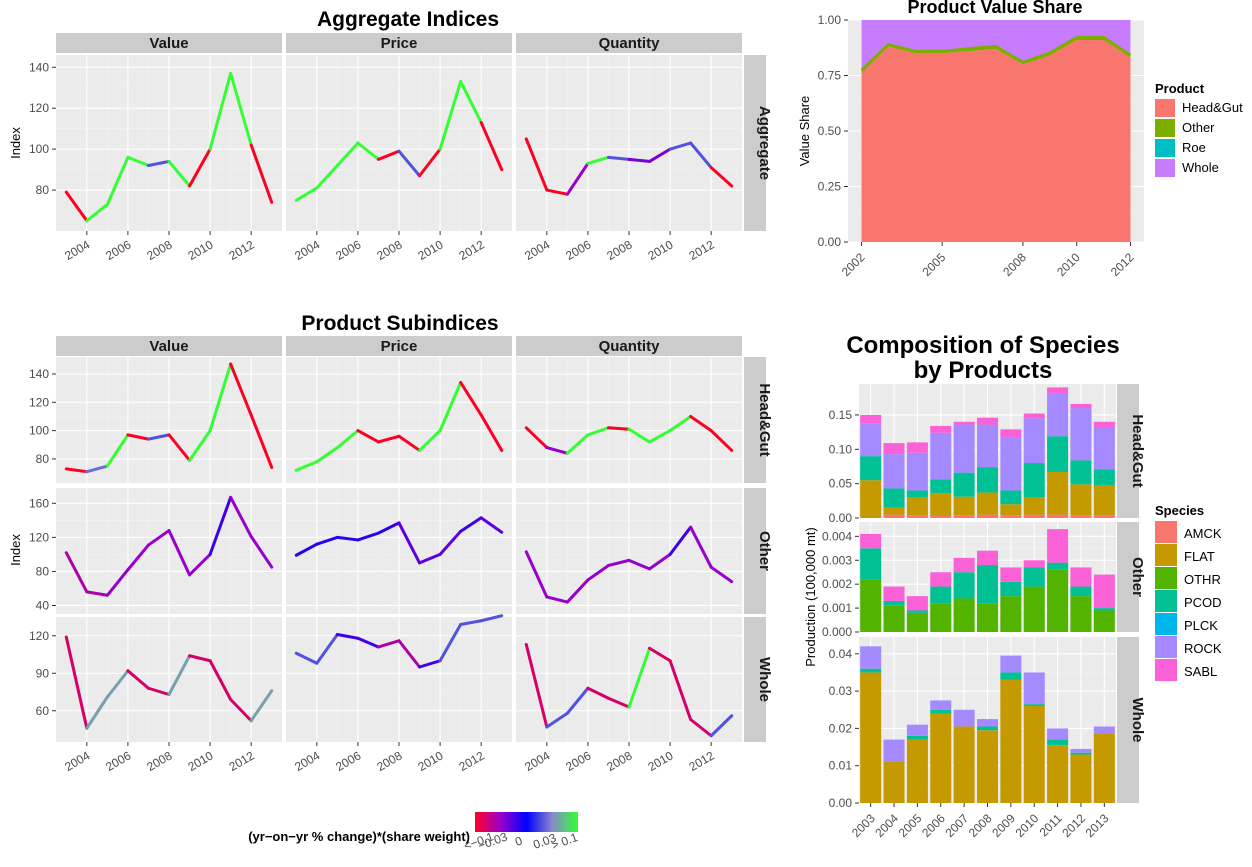  What do you see at coordinates (1097, 825) in the screenshot?
I see `x-tick-label: 2013` at bounding box center [1097, 825].